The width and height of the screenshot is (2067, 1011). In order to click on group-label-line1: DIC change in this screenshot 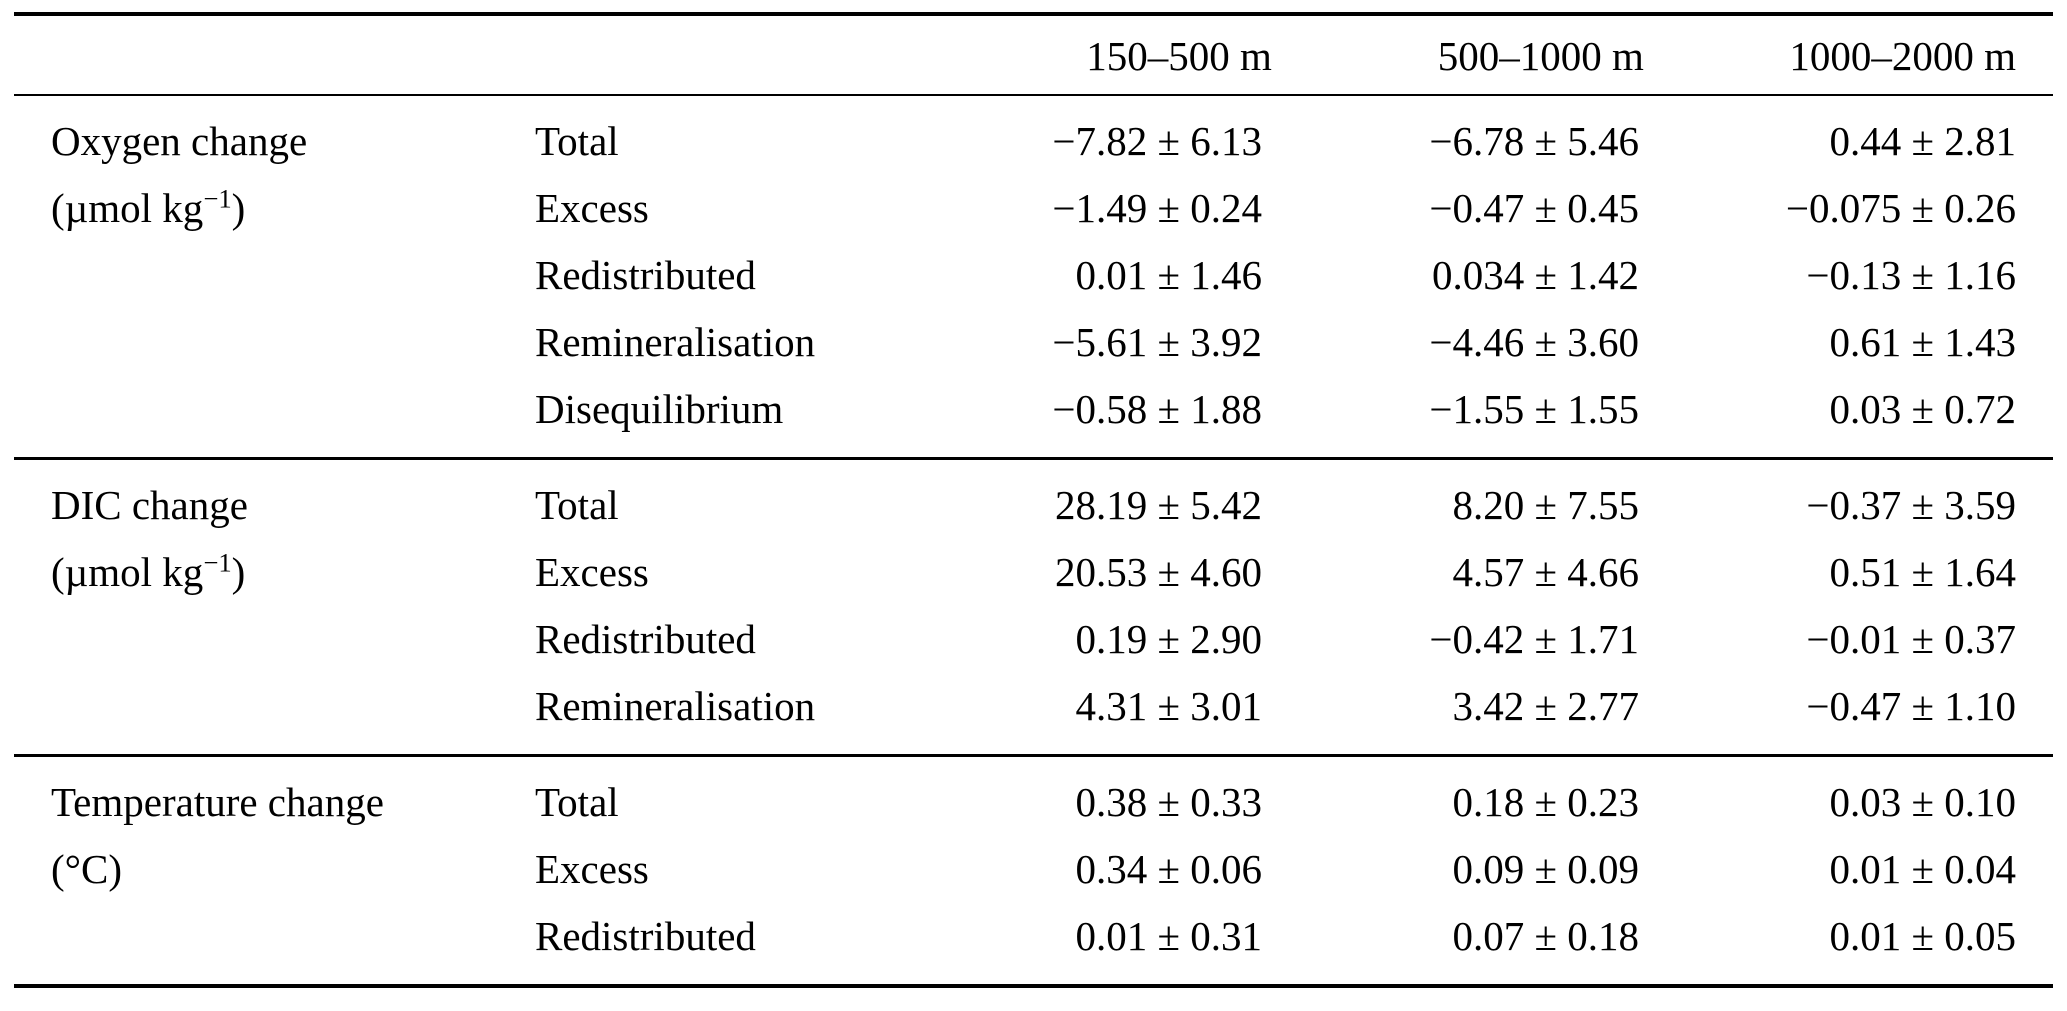, I will do `click(149, 505)`.